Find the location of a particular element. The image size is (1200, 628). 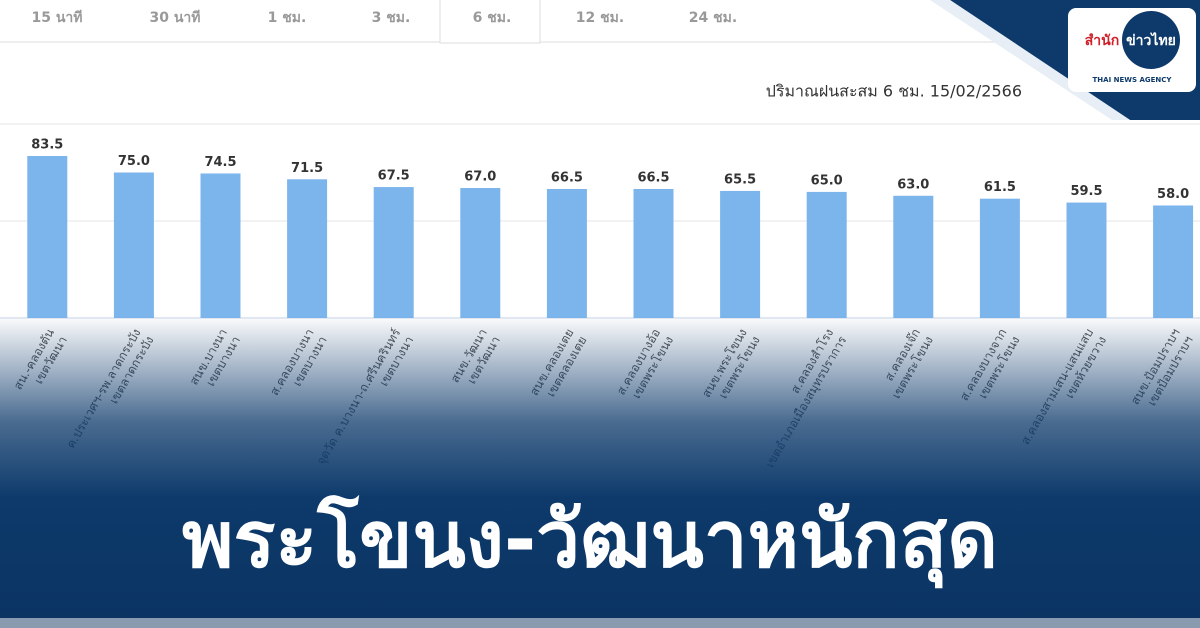

value-label: 65.0 is located at coordinates (827, 180).